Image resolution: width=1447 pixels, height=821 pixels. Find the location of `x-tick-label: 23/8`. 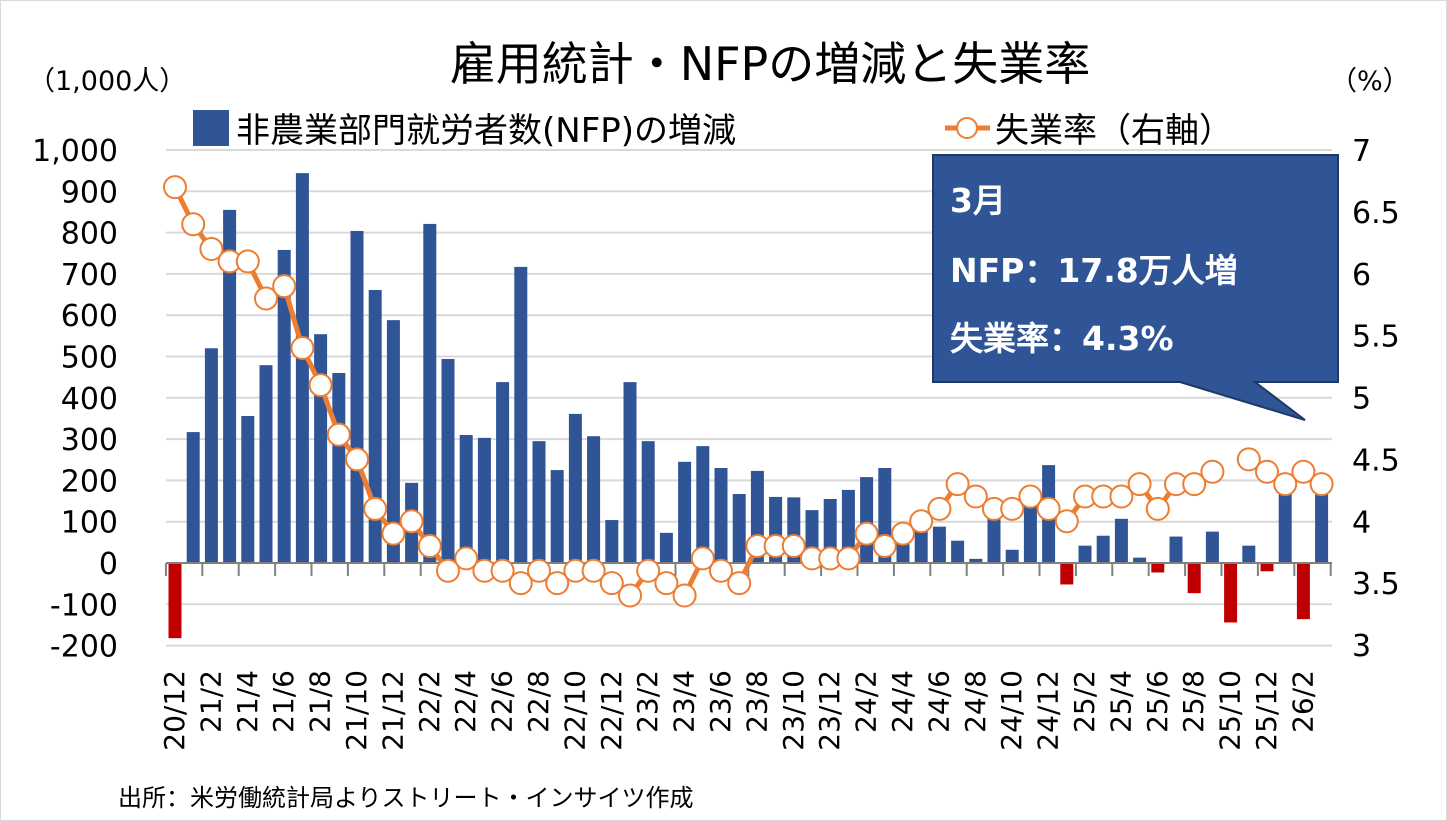

x-tick-label: 23/8 is located at coordinates (756, 701).